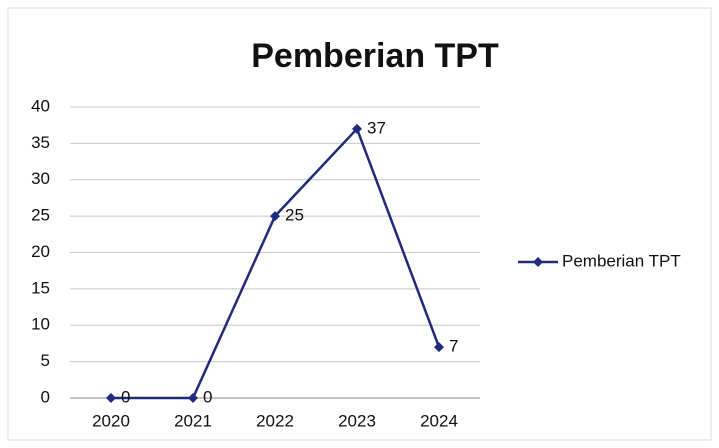  What do you see at coordinates (40, 105) in the screenshot?
I see `y-tick-label: 40` at bounding box center [40, 105].